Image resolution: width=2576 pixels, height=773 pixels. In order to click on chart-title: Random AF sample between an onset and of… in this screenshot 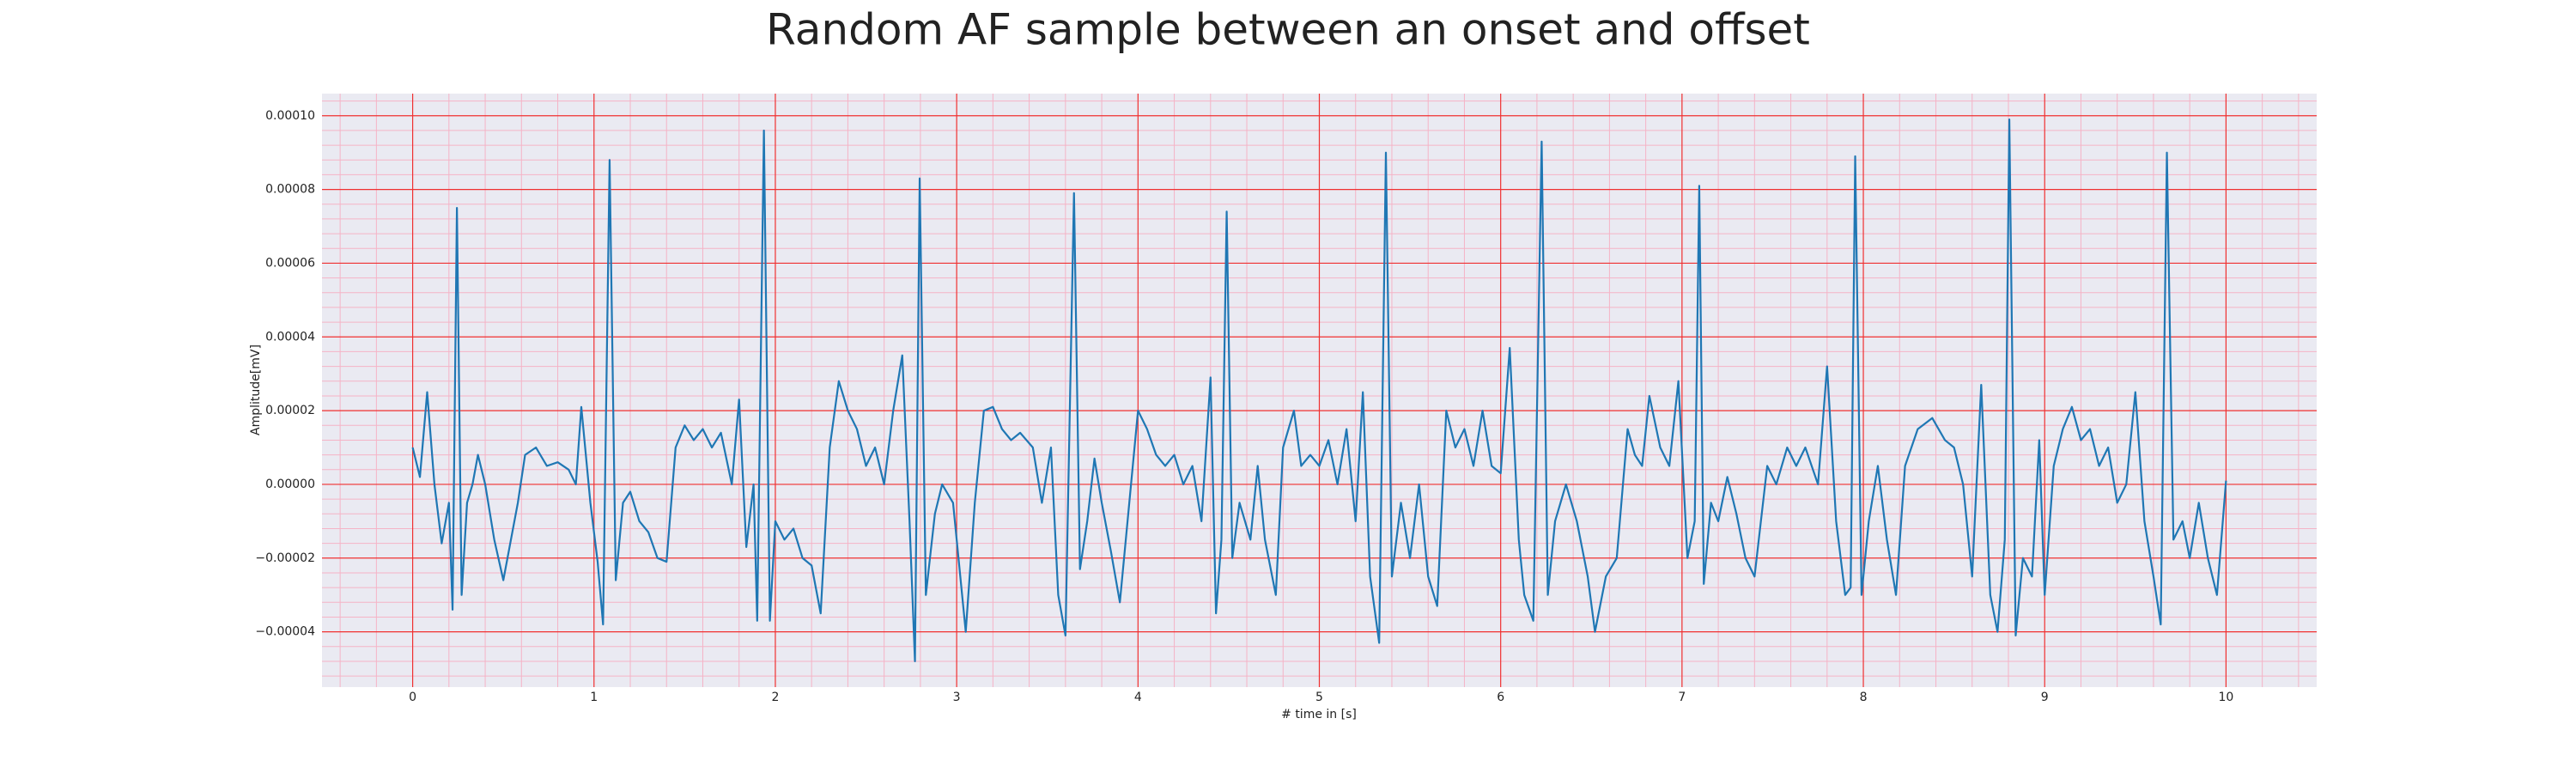, I will do `click(1288, 30)`.